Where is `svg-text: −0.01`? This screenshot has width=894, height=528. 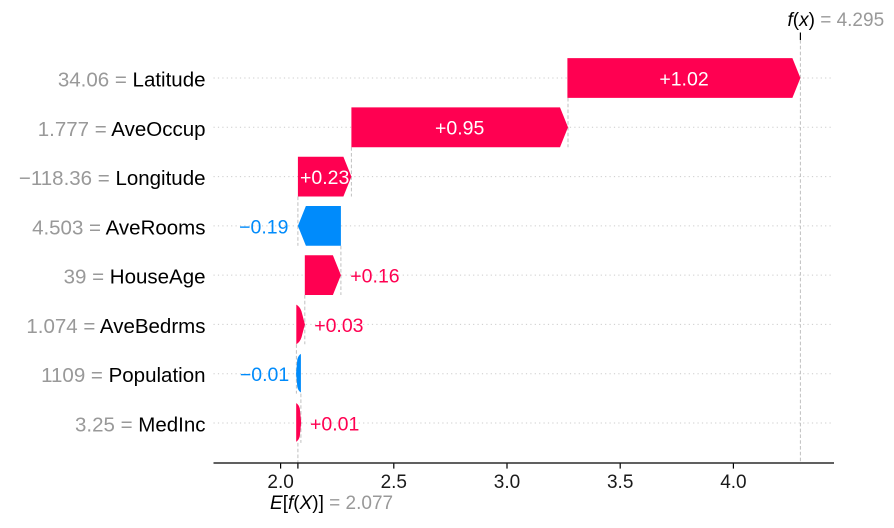
svg-text: −0.01 is located at coordinates (264, 375).